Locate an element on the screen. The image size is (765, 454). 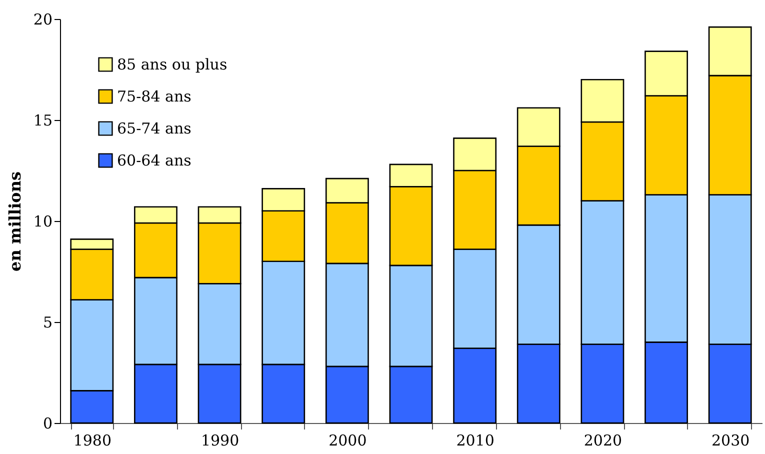
y-tick-label: 10 is located at coordinates (42, 221).